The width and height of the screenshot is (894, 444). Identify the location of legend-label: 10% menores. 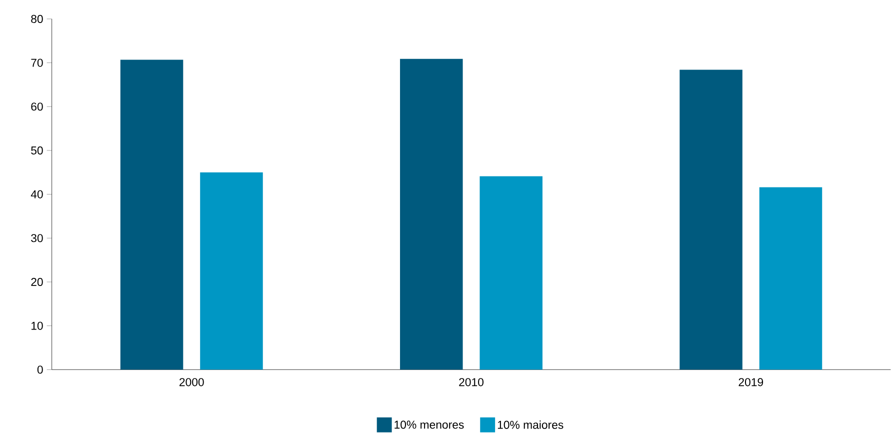
(429, 424).